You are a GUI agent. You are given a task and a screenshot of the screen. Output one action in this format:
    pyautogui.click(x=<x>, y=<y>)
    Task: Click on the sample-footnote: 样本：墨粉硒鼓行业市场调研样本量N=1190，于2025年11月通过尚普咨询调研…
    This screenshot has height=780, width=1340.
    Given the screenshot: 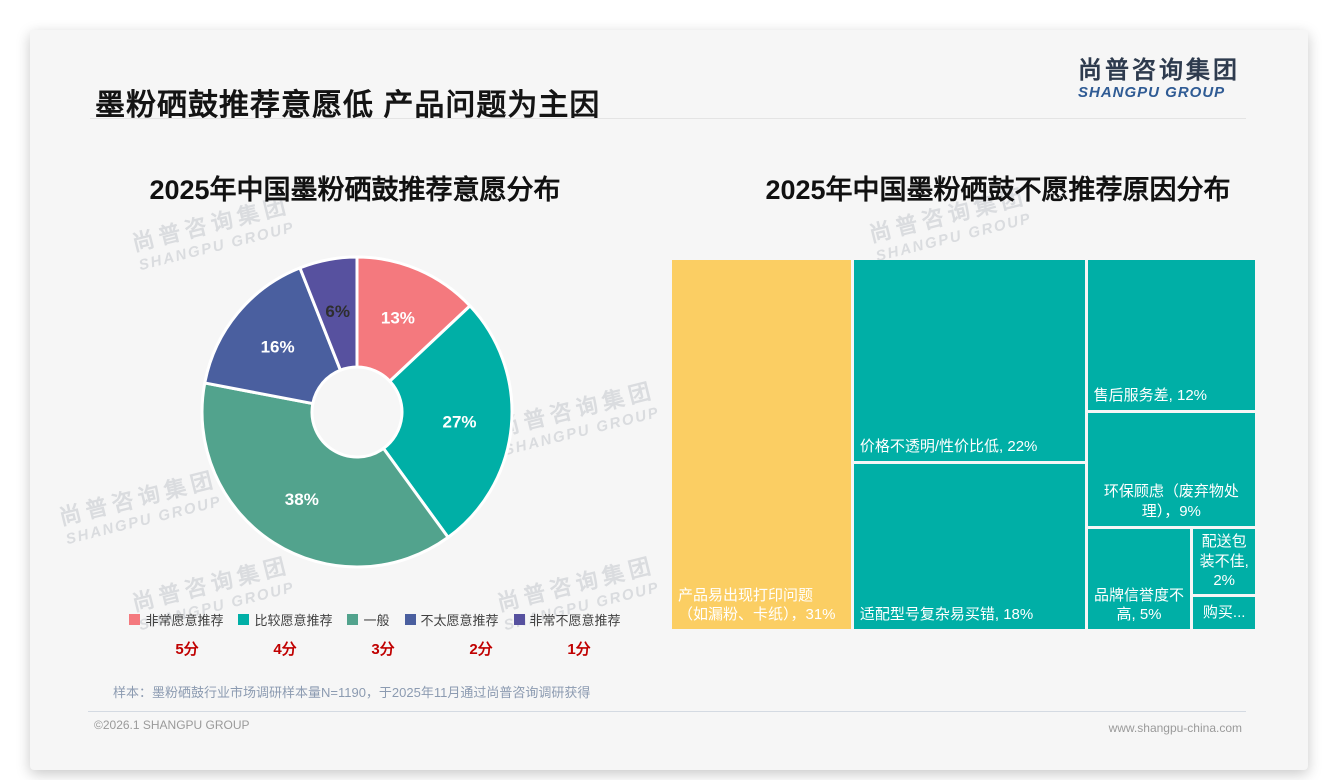 What is the action you would take?
    pyautogui.click(x=352, y=692)
    